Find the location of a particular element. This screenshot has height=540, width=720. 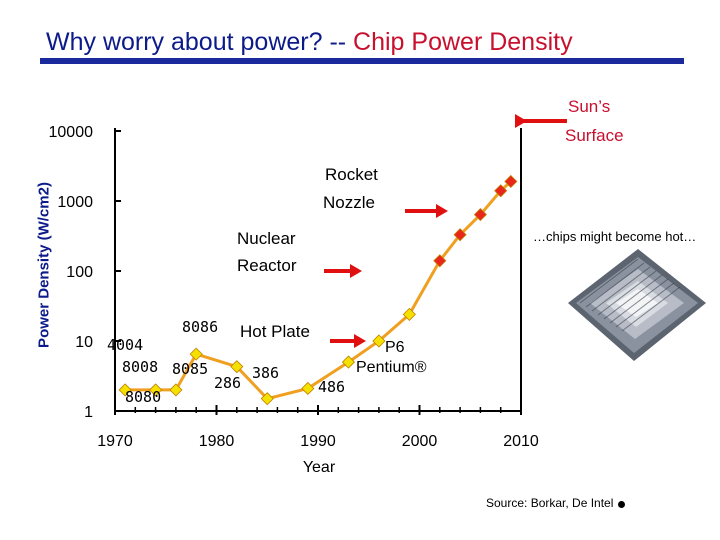

sun-surface-label-1: Sun’s is located at coordinates (589, 106).